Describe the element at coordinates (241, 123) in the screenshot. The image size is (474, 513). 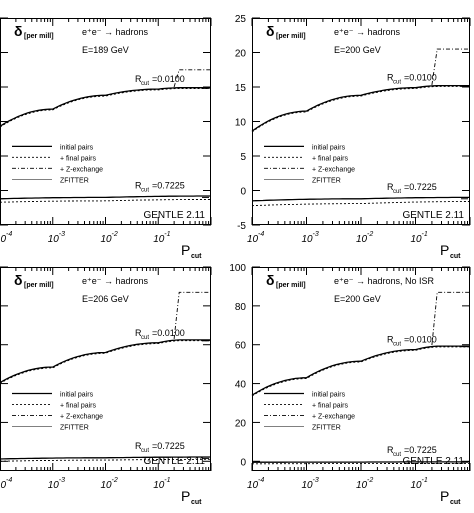
I see `y-tick-label: 10` at that location.